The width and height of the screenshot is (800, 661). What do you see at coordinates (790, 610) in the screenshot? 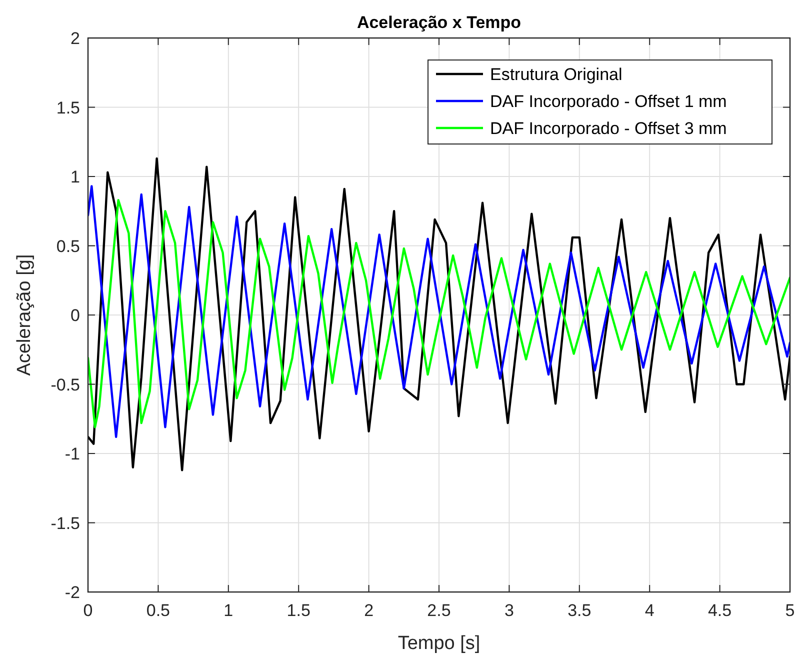
I see `x-tick-label: 5` at bounding box center [790, 610].